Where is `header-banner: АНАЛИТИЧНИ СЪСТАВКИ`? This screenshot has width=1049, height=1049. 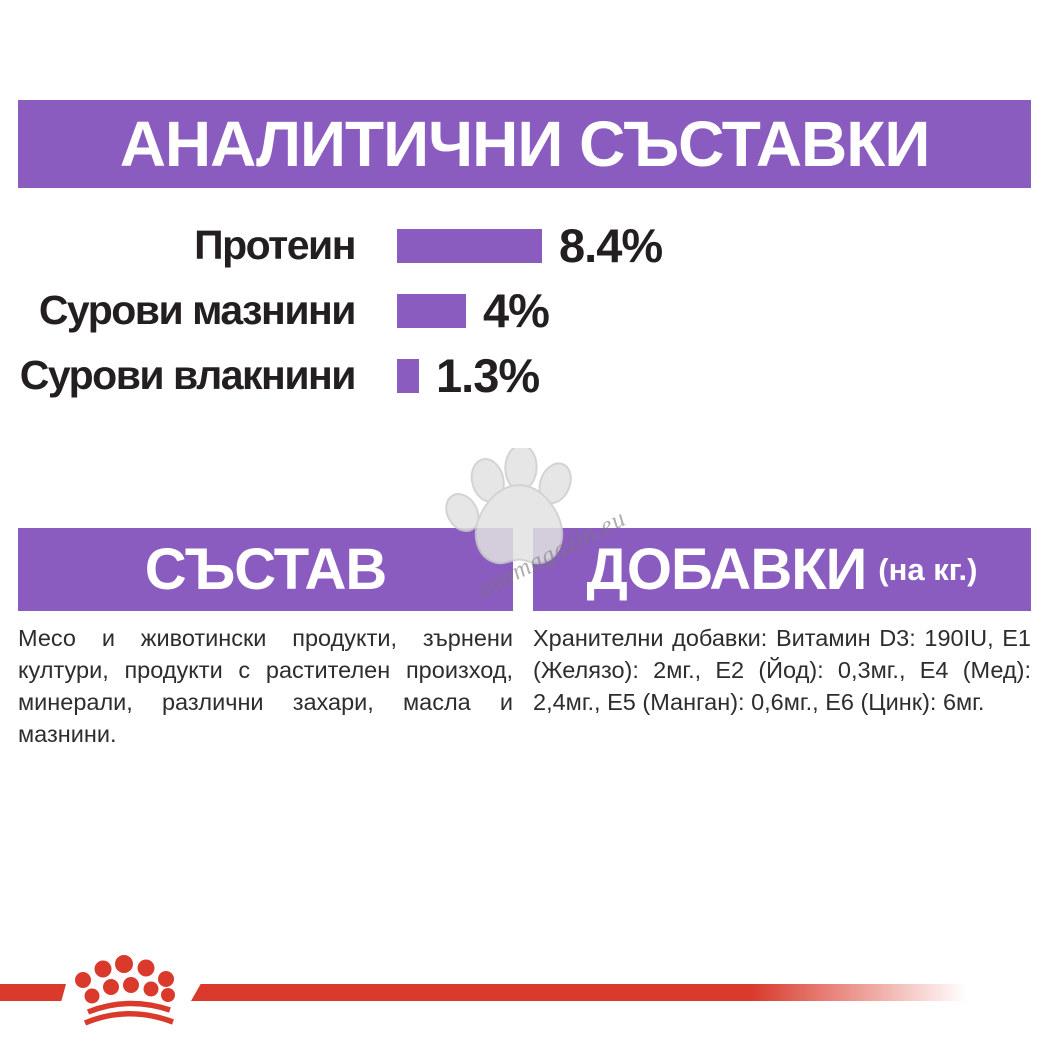
header-banner: АНАЛИТИЧНИ СЪСТАВКИ is located at coordinates (524, 144).